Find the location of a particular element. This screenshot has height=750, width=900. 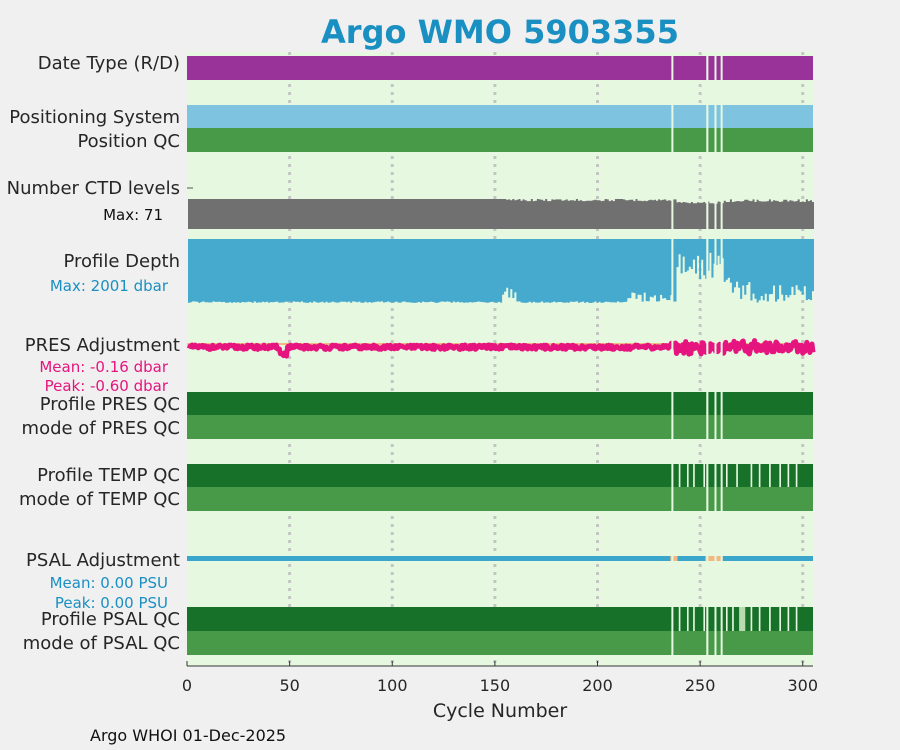

profile-depth-bars is located at coordinates (501, 271).